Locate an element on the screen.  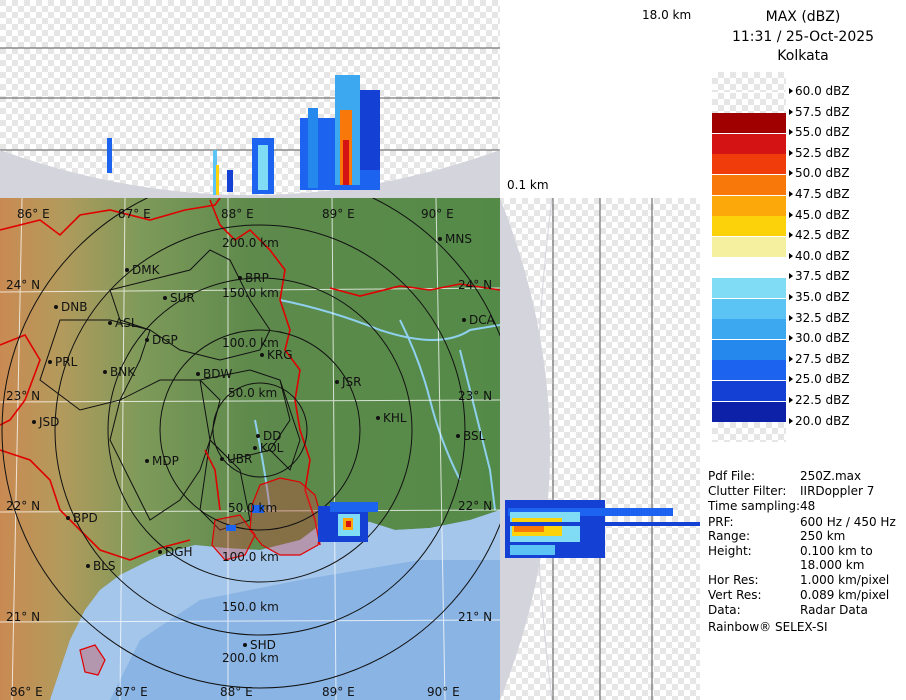
lat-label: 22° N is located at coordinates (475, 506).